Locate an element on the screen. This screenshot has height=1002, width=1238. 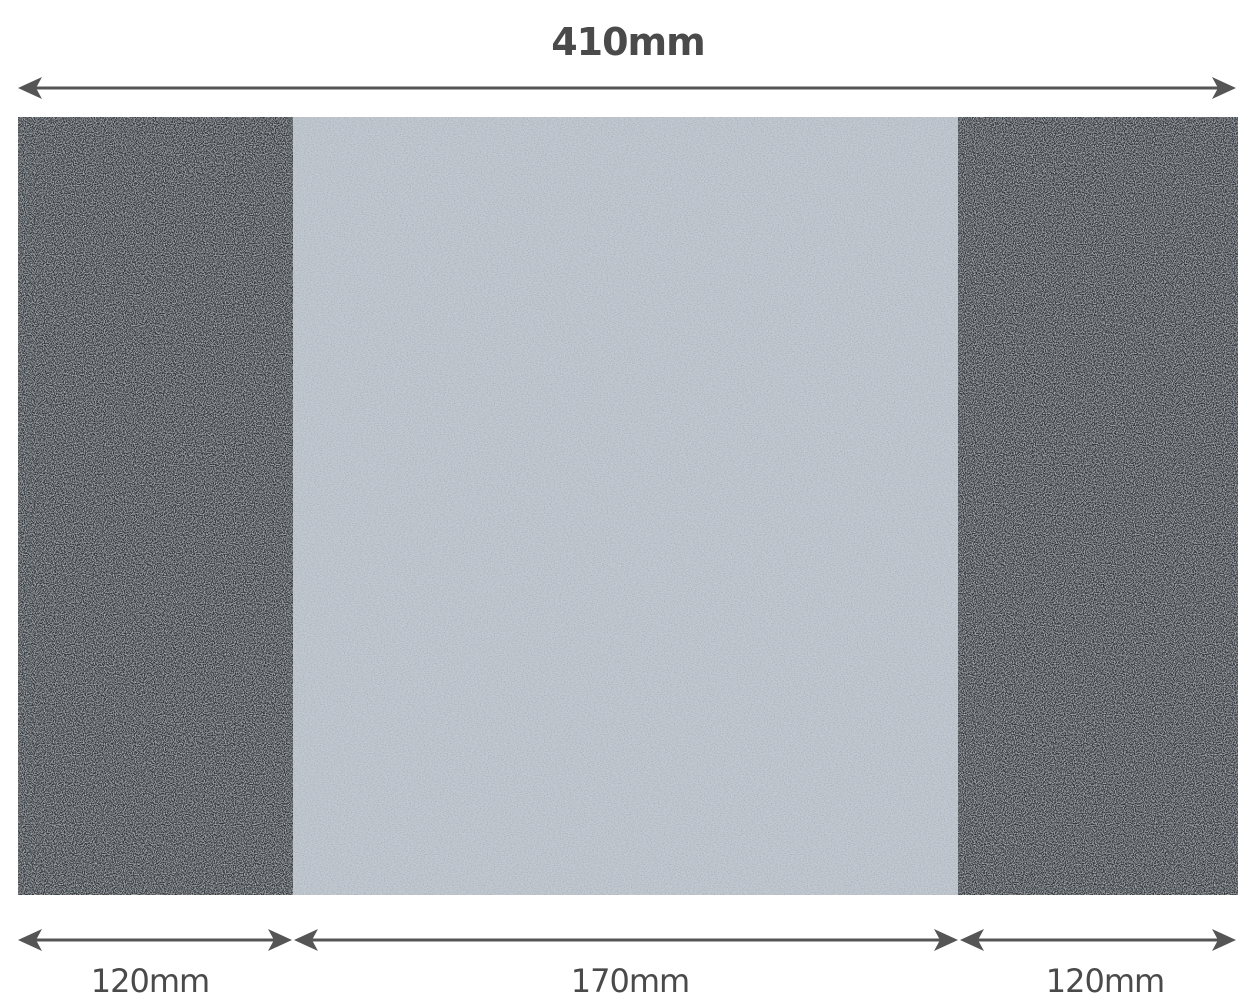
left-dimension-arrow is located at coordinates (155, 940).